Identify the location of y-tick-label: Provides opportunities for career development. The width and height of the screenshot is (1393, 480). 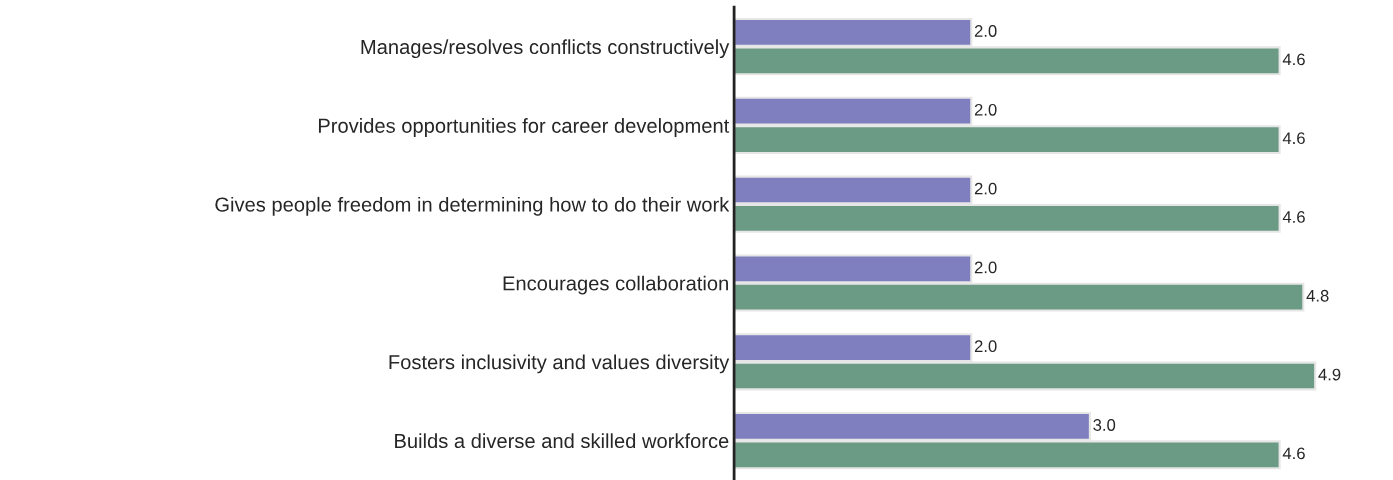
(524, 127).